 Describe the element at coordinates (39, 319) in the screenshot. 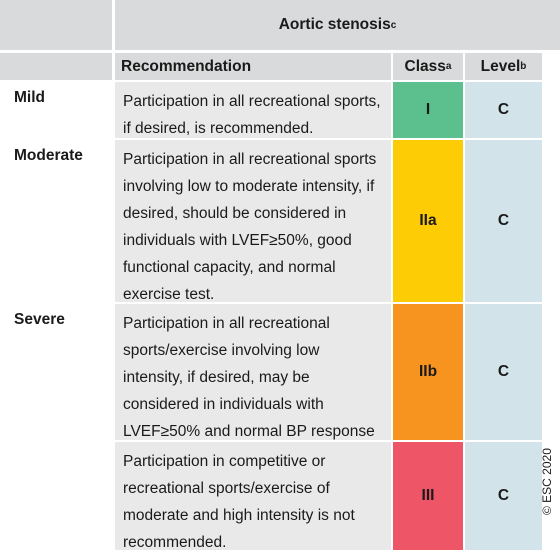

I see `severity: Severe` at that location.